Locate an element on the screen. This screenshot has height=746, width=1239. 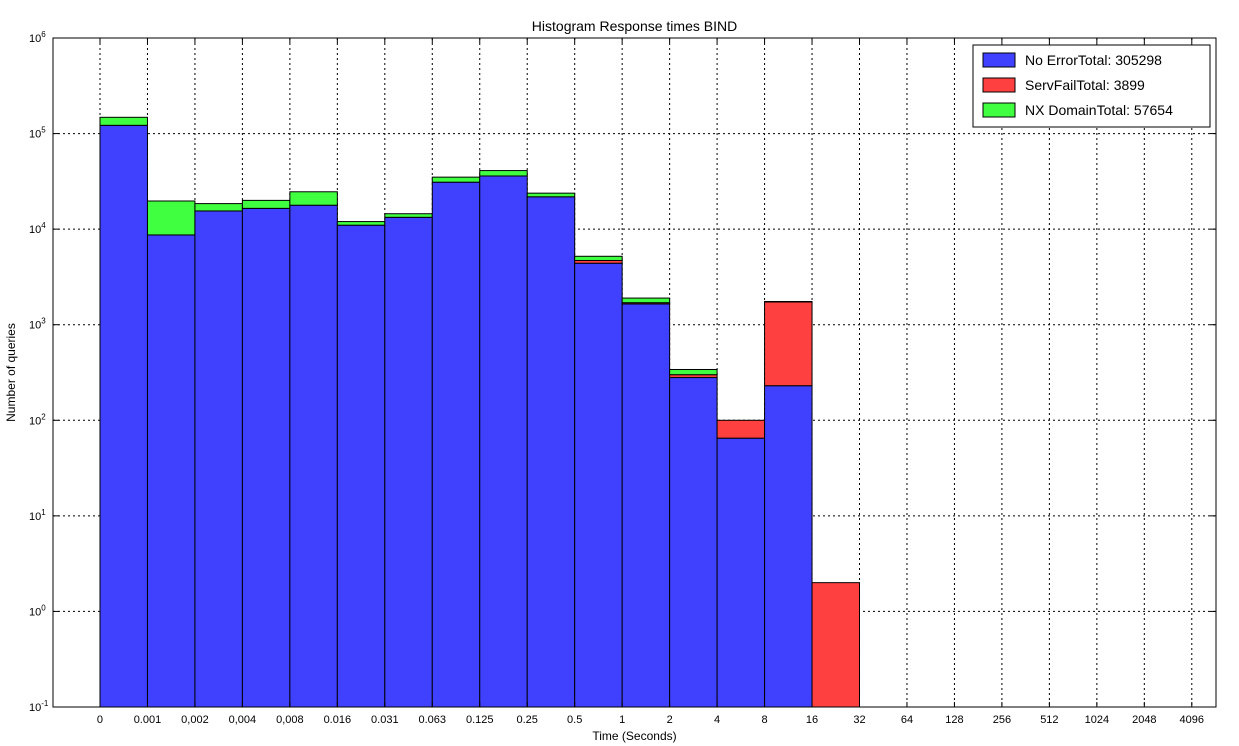
legend-swatch-nx-domain is located at coordinates (999, 110).